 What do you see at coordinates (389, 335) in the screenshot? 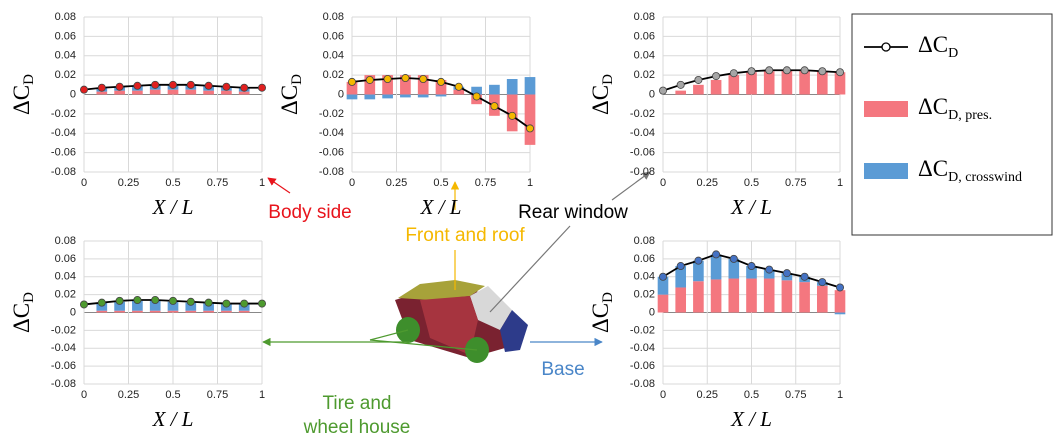
I see `leader-line` at bounding box center [389, 335].